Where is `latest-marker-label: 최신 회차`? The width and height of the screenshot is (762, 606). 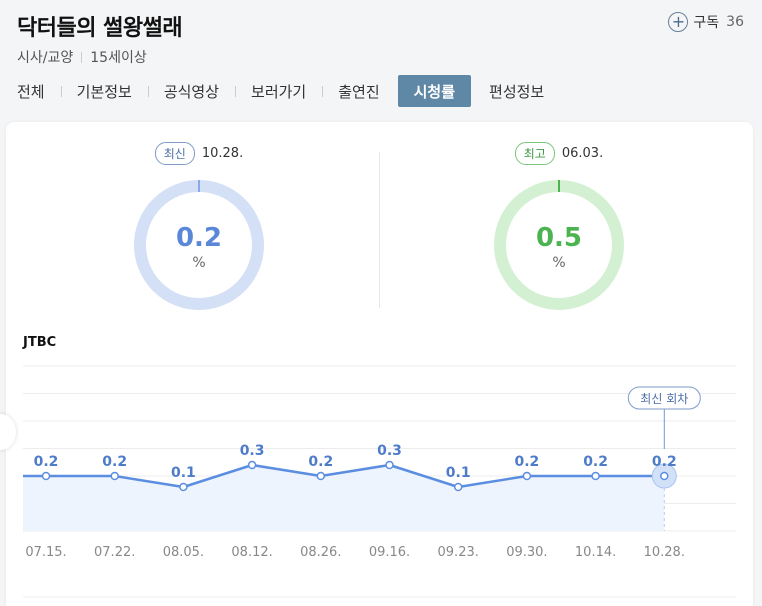 latest-marker-label: 최신 회차 is located at coordinates (664, 399).